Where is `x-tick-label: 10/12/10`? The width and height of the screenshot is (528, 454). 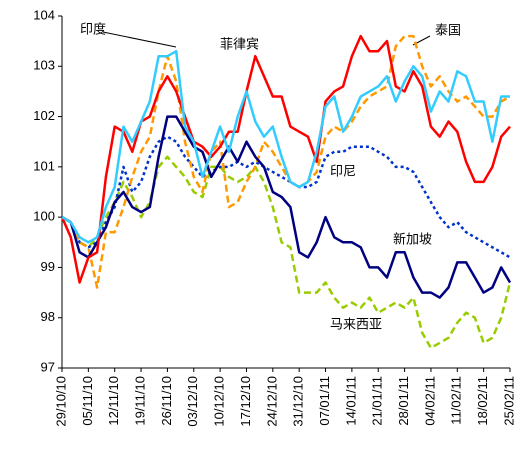 x-tick-label: 10/12/10 is located at coordinates (219, 401).